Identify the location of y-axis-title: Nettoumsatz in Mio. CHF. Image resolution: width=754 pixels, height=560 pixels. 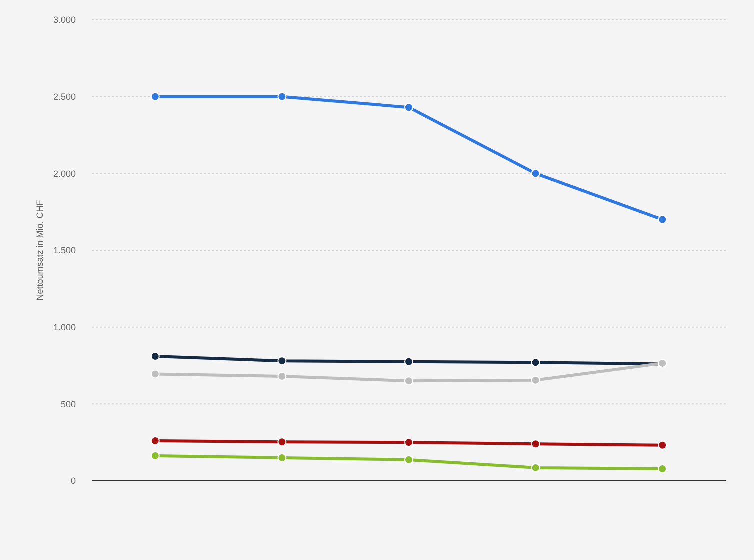
(40, 250).